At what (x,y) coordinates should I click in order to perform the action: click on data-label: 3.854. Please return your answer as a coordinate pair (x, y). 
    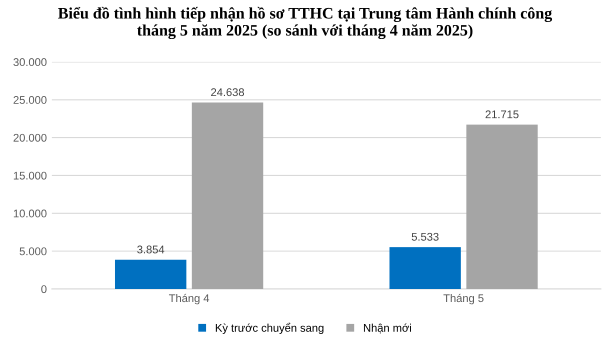
    Looking at the image, I should click on (150, 250).